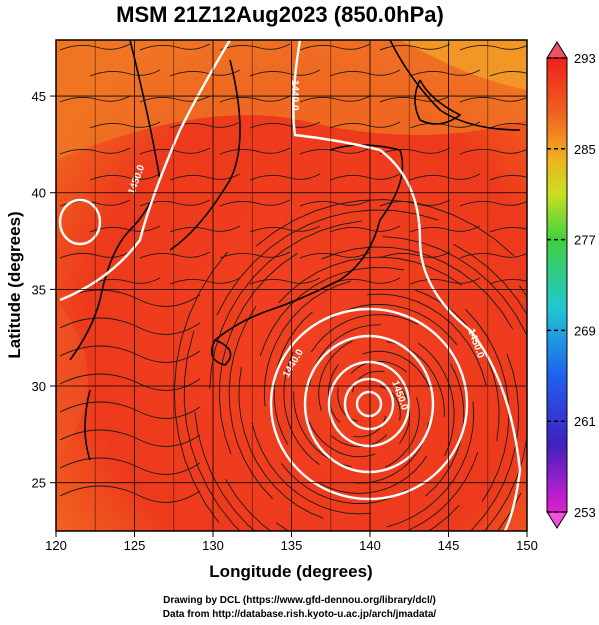 Image resolution: width=599 pixels, height=625 pixels. What do you see at coordinates (294, 95) in the screenshot?
I see `contour-label: 1440.0` at bounding box center [294, 95].